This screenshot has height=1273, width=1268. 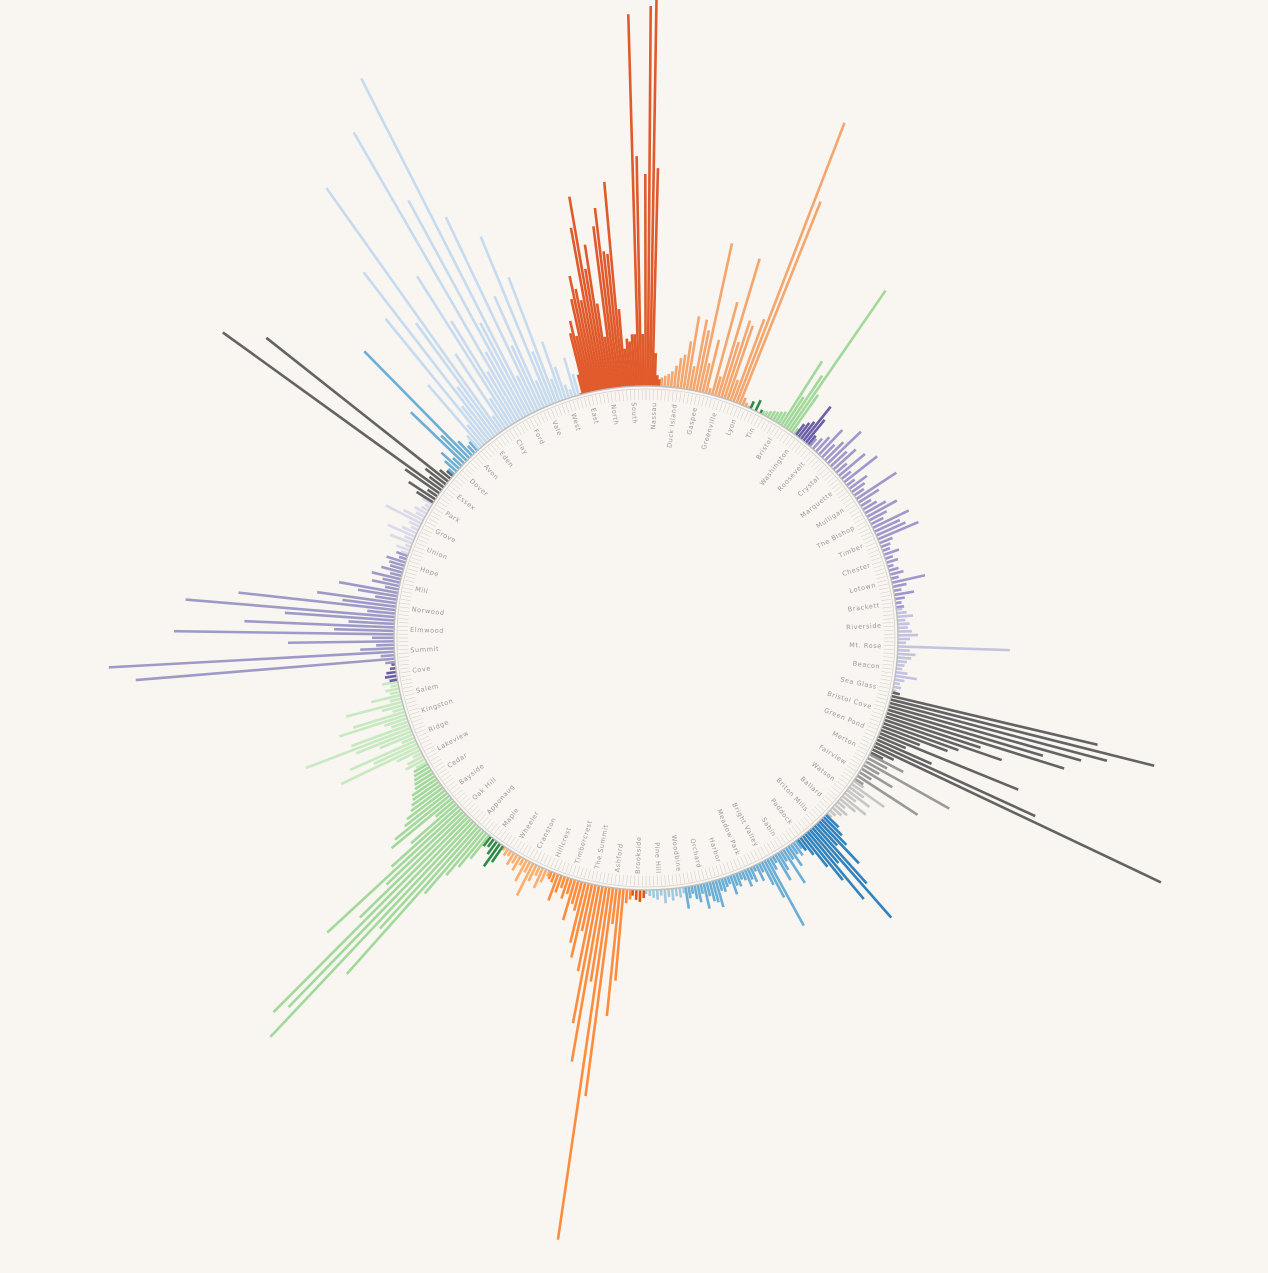 I want to click on tick-label: South, so click(x=634, y=413).